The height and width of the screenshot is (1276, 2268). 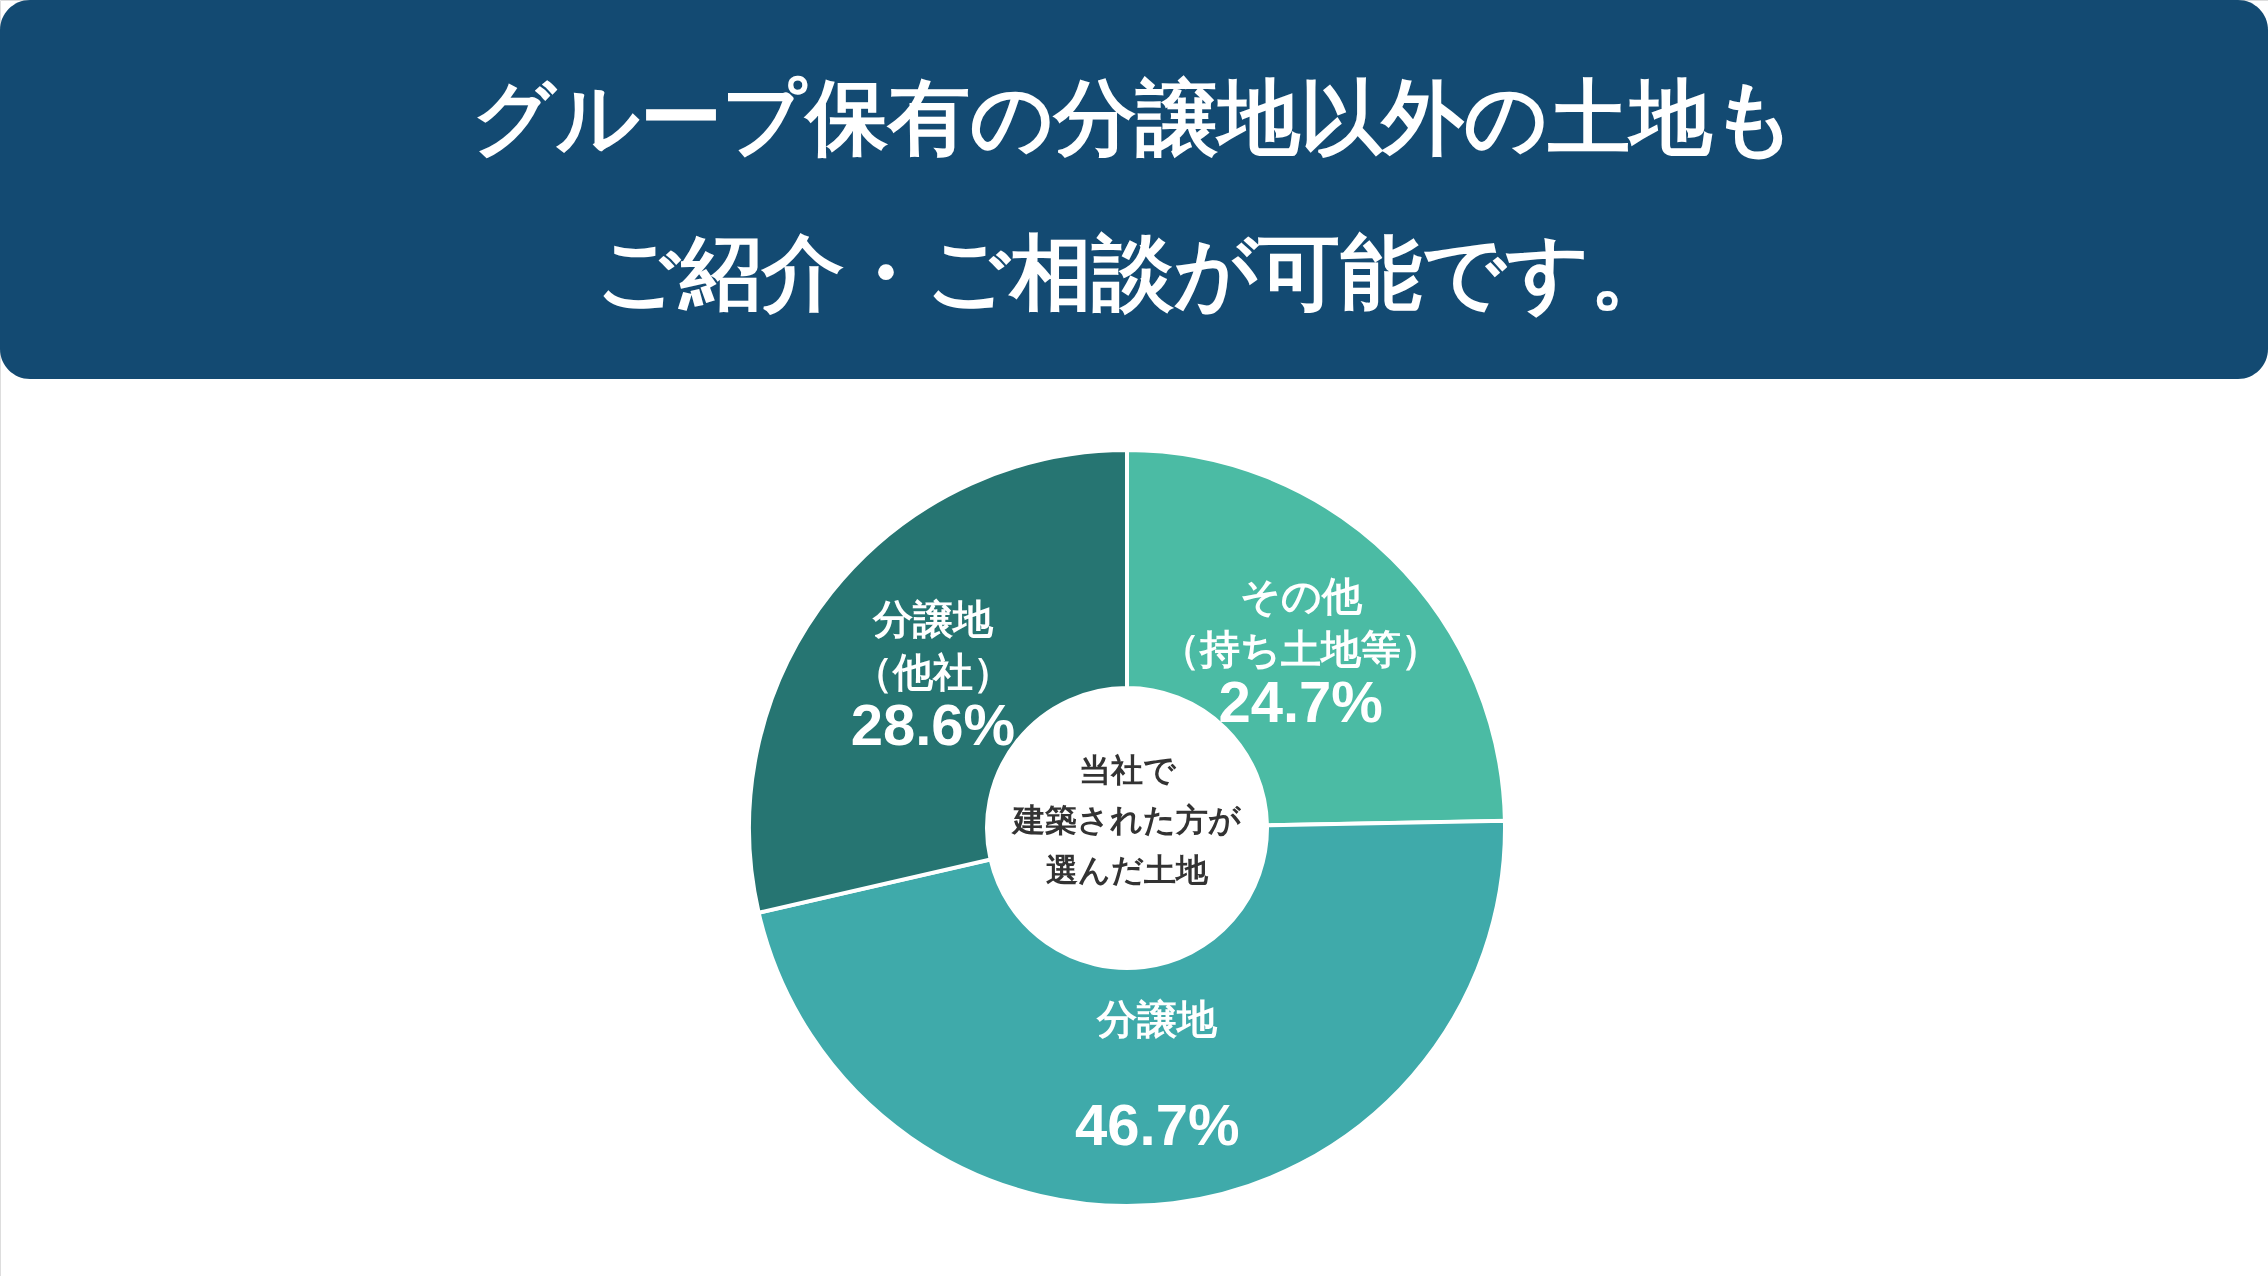 I want to click on slice-label: 分譲地, so click(x=1157, y=1019).